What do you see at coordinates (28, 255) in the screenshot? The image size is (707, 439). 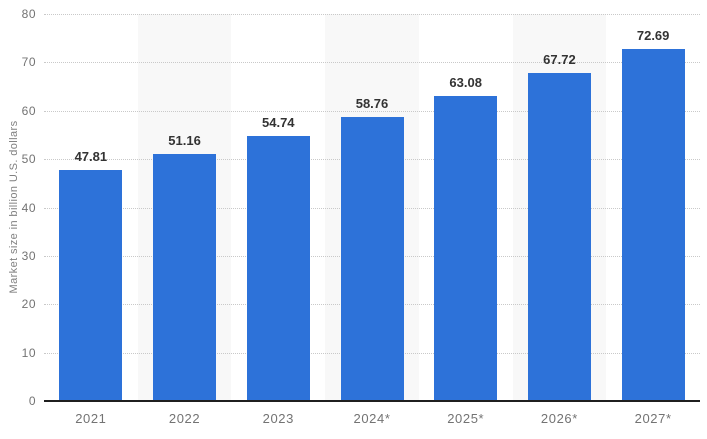 I see `y-tick-label: 30` at bounding box center [28, 255].